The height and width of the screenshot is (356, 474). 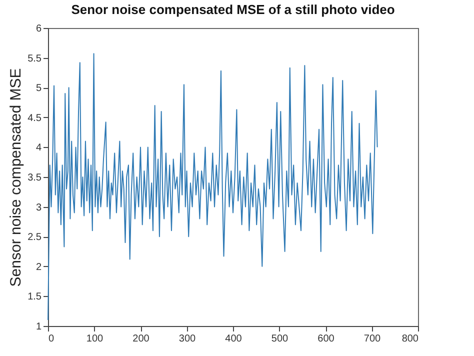 I want to click on x-tick-label: 0, so click(x=51, y=339).